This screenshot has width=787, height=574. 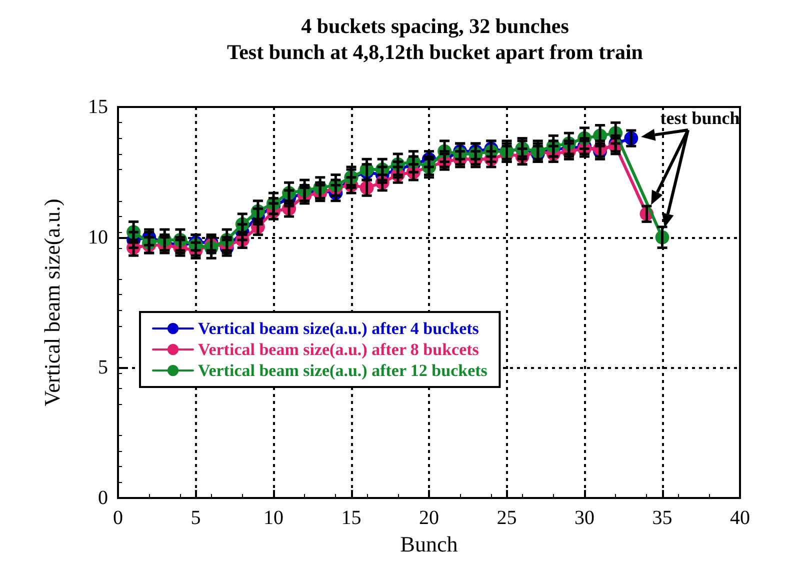 What do you see at coordinates (435, 39) in the screenshot?
I see `chart-title: 4 buckets spacing, 32 bunches Test bunch at 4,8,12th bucket apart from train` at bounding box center [435, 39].